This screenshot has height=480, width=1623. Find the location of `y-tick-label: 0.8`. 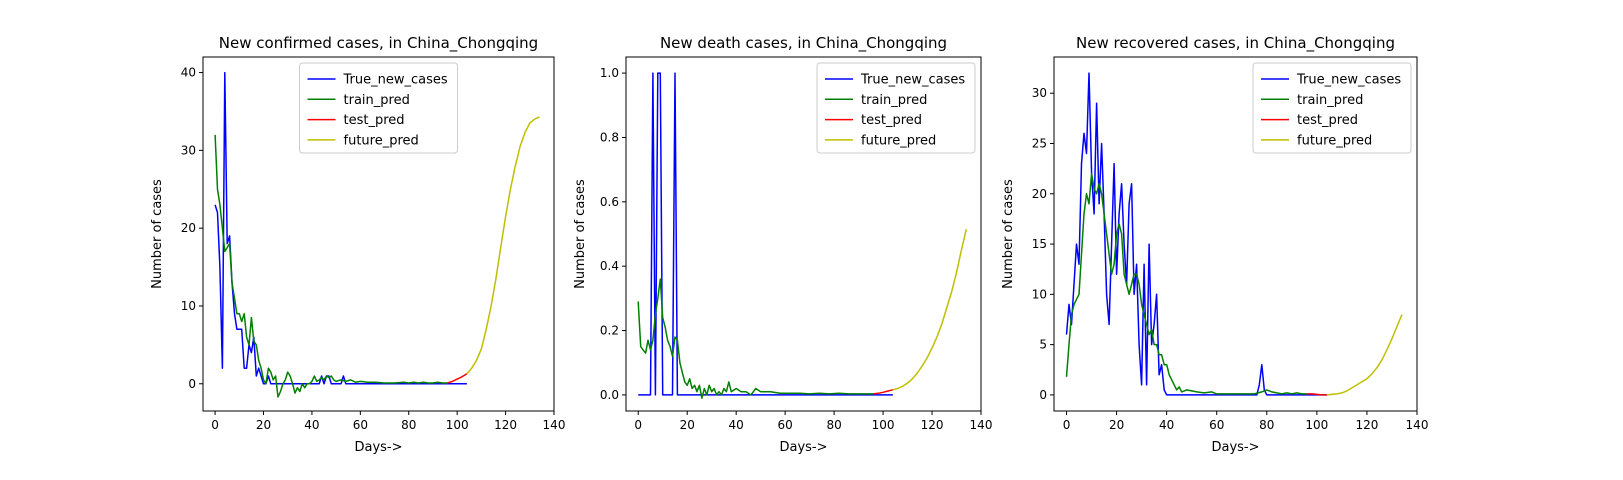

y-tick-label: 0.8 is located at coordinates (609, 137).